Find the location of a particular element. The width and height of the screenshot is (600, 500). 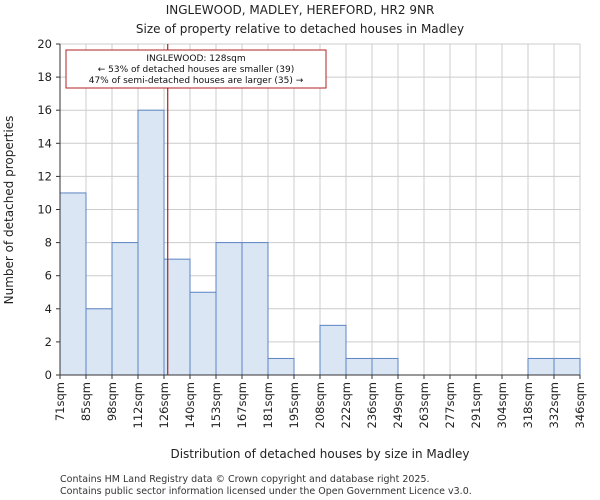

x-tick-label-167sqm: 167sqm is located at coordinates (242, 405).